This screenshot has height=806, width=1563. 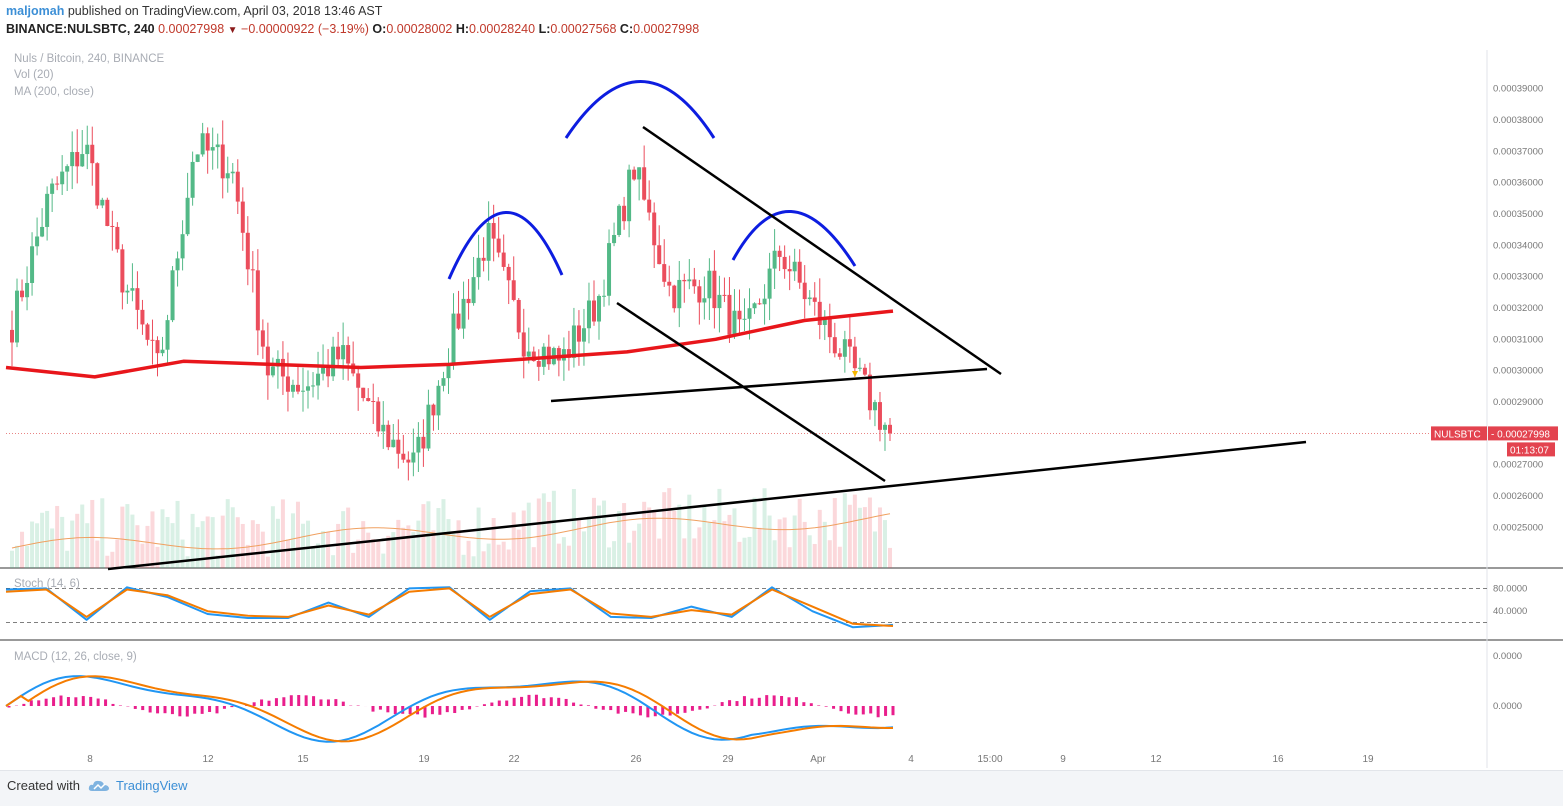 What do you see at coordinates (419, 29) in the screenshot?
I see `open-value: 0.00028002` at bounding box center [419, 29].